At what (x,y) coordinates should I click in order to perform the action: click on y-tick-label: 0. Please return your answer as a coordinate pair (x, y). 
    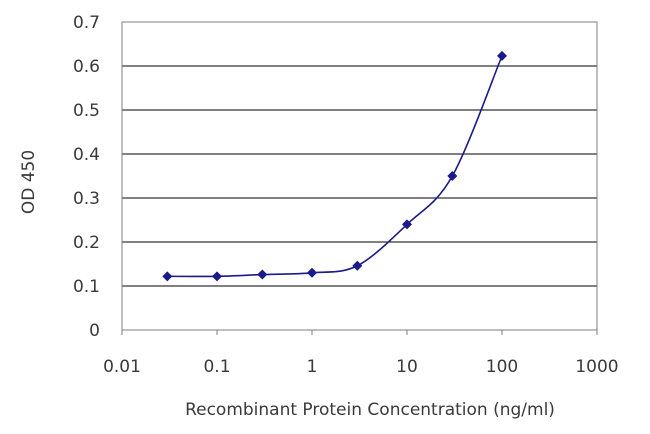
    Looking at the image, I should click on (94, 331).